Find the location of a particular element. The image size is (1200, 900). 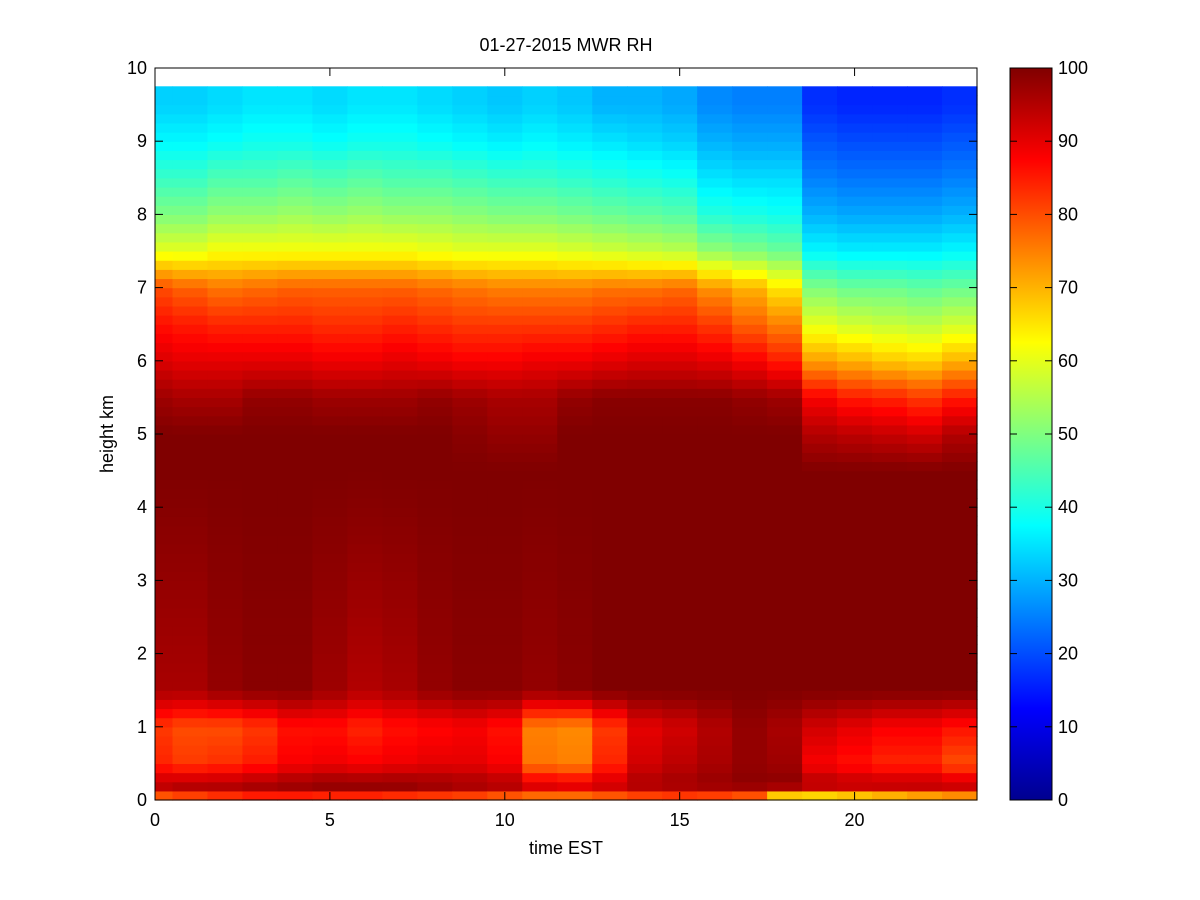

colorbar-tick-label: 90 is located at coordinates (1068, 141).